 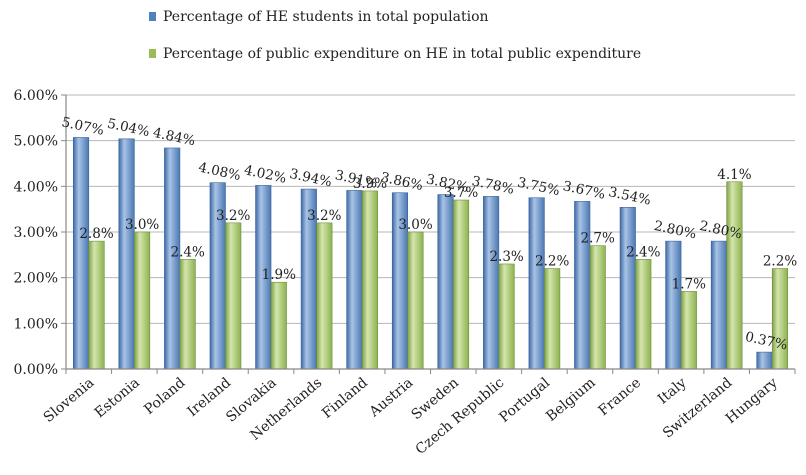 I want to click on y-tick-label: 4.00%, so click(x=36, y=187).